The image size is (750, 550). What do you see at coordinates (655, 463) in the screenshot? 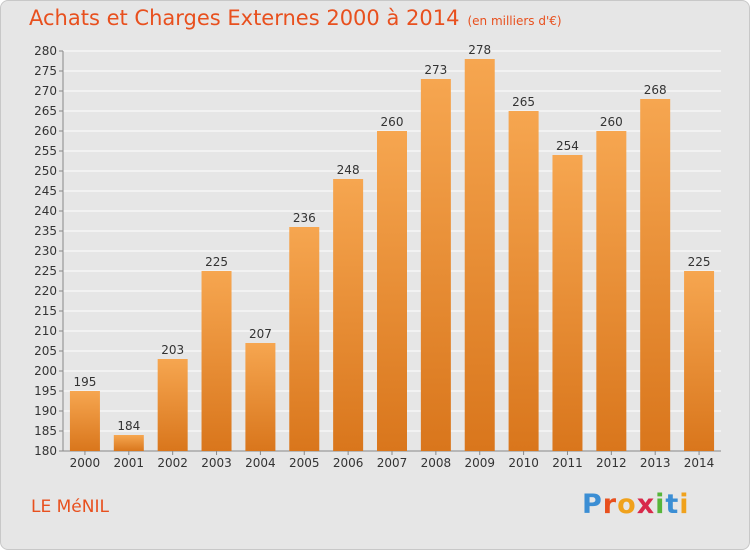
I see `x-tick-label: 2013` at bounding box center [655, 463].